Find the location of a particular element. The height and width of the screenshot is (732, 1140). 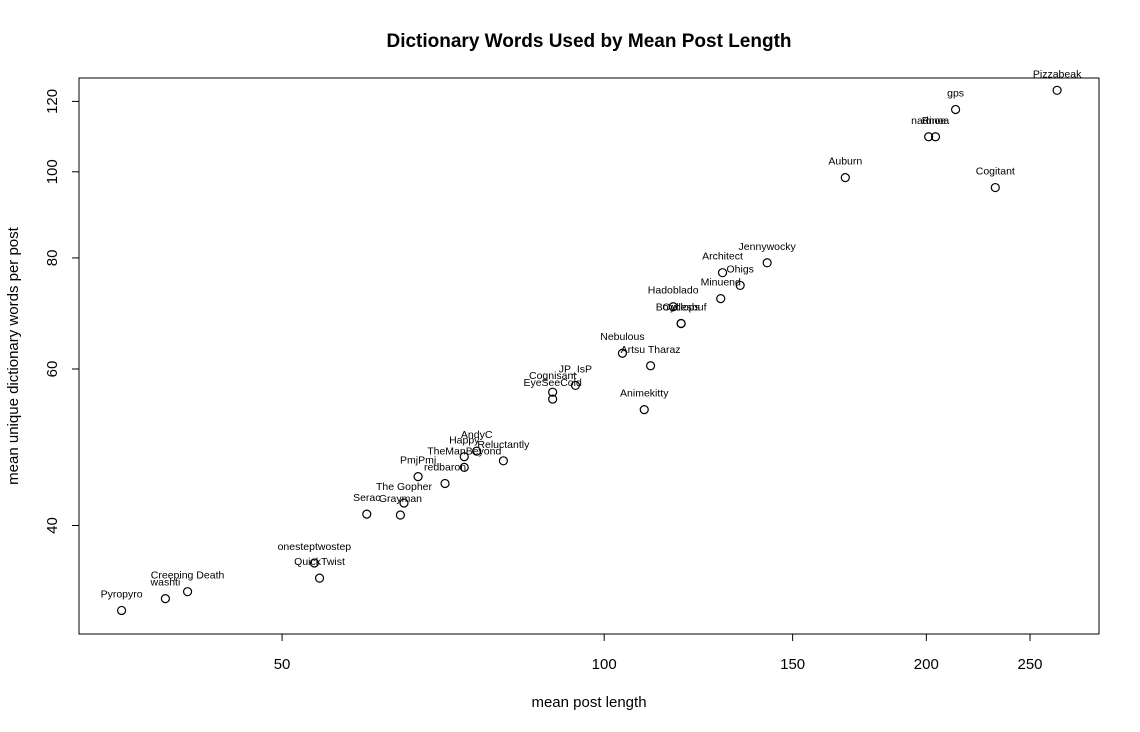

data-point-label: Bowllesbuf is located at coordinates (681, 308).